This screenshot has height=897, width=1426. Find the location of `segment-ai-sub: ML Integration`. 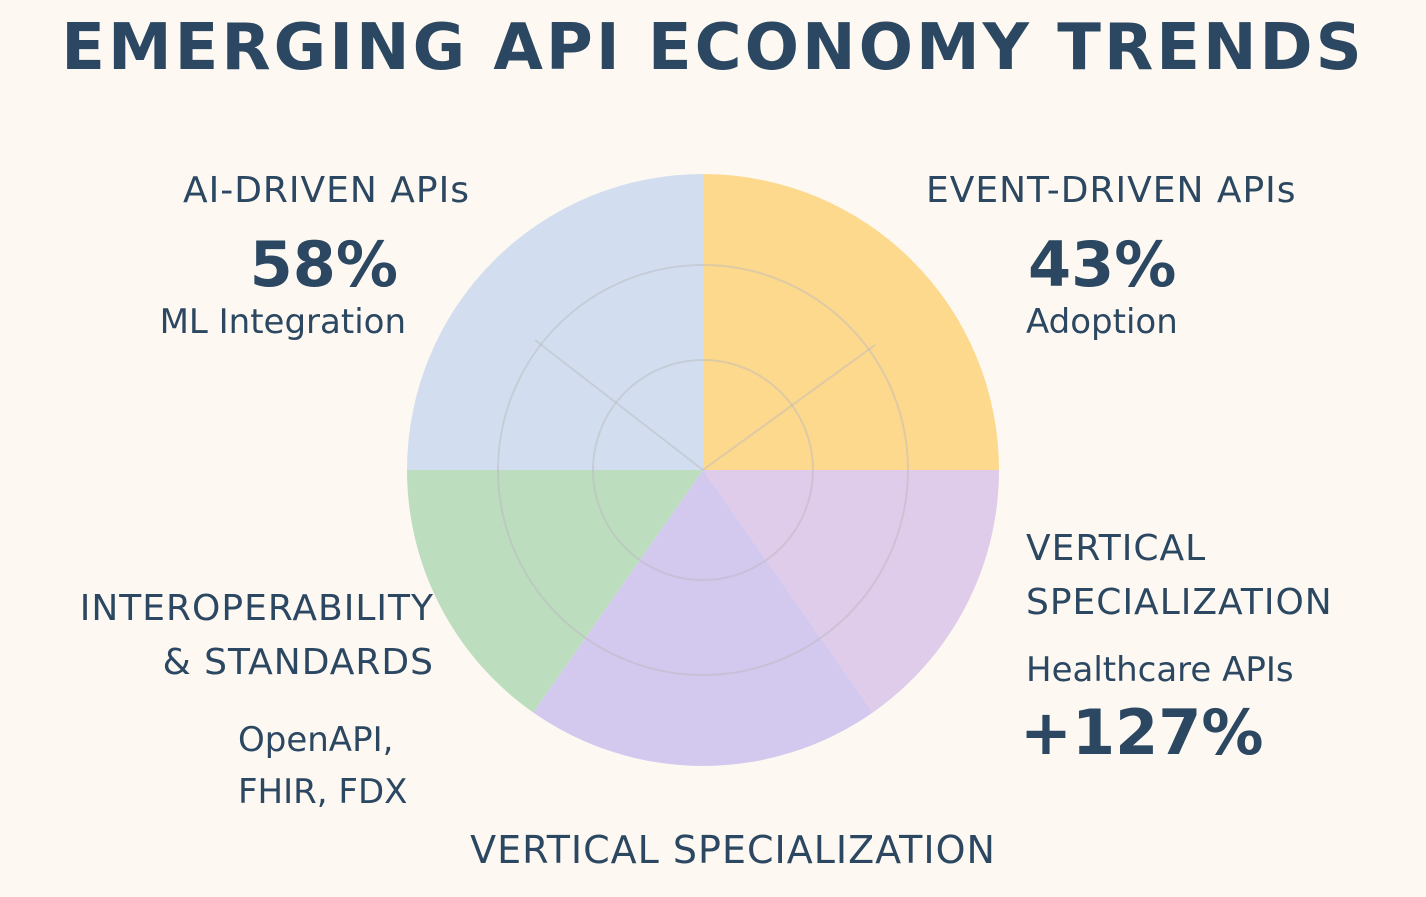

segment-ai-sub: ML Integration is located at coordinates (282, 322).